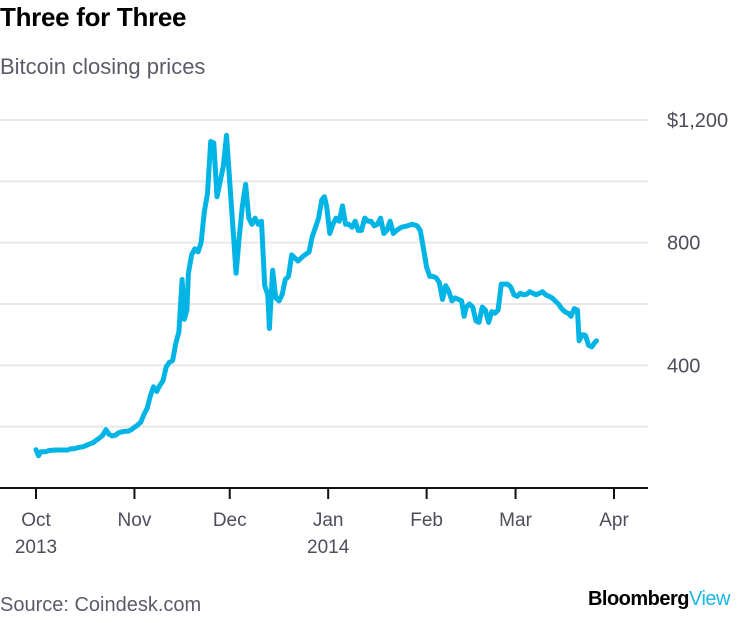 This screenshot has height=623, width=740. Describe the element at coordinates (515, 520) in the screenshot. I see `x-tick-label: Mar` at that location.